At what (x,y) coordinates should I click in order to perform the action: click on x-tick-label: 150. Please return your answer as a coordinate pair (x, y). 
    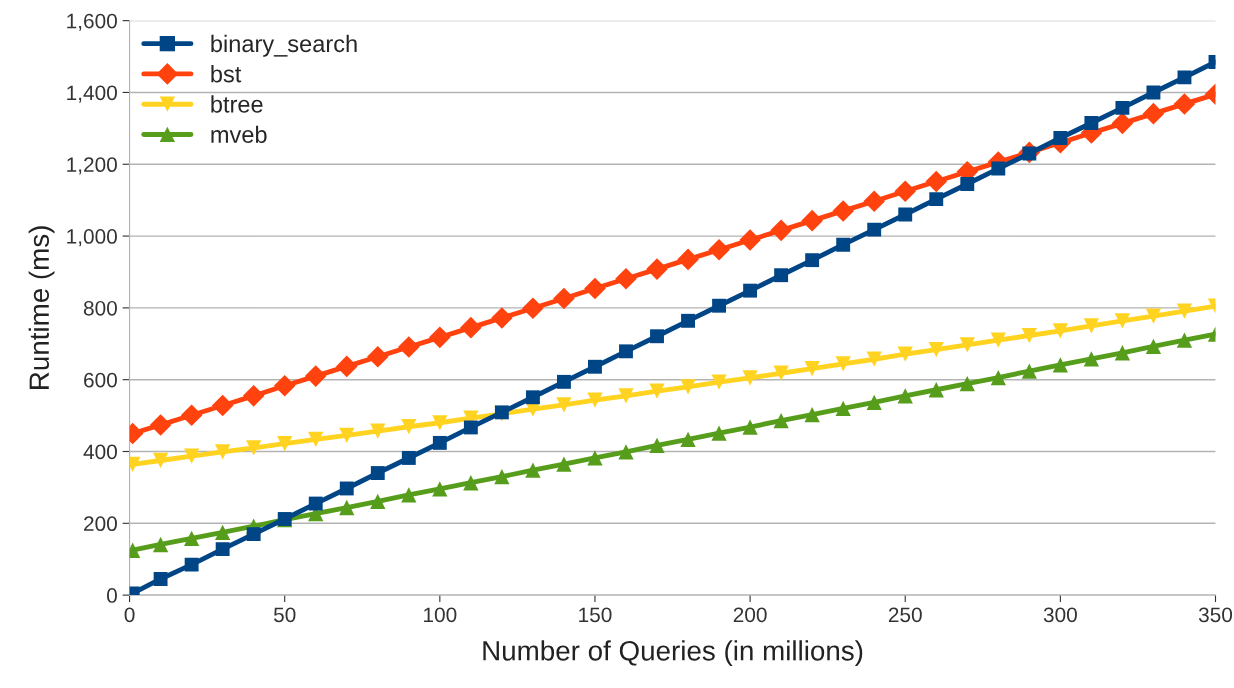
    Looking at the image, I should click on (595, 615).